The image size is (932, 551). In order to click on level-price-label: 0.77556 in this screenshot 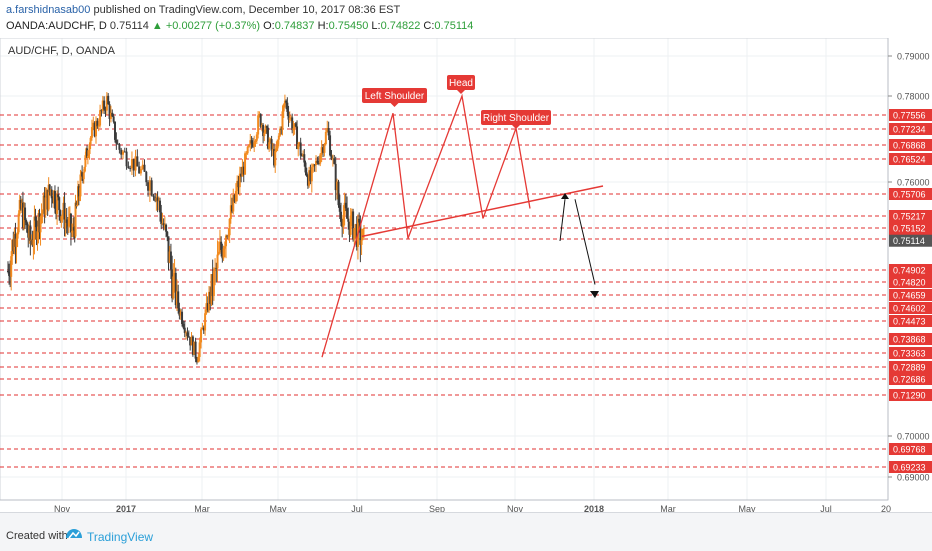, I will do `click(909, 116)`.